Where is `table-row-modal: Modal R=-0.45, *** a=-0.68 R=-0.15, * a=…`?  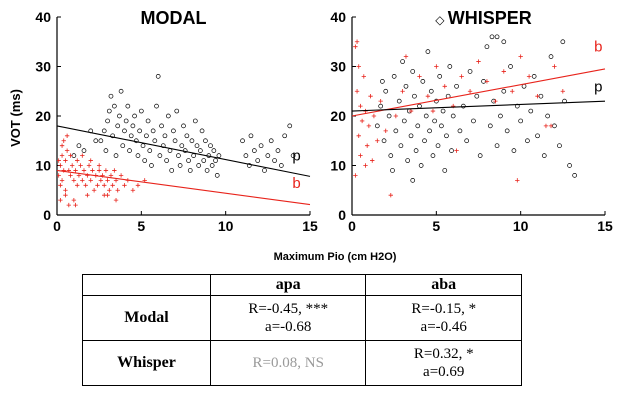 table-row-modal: Modal R=-0.45, *** a=-0.68 R=-0.15, * a=… is located at coordinates (302, 318).